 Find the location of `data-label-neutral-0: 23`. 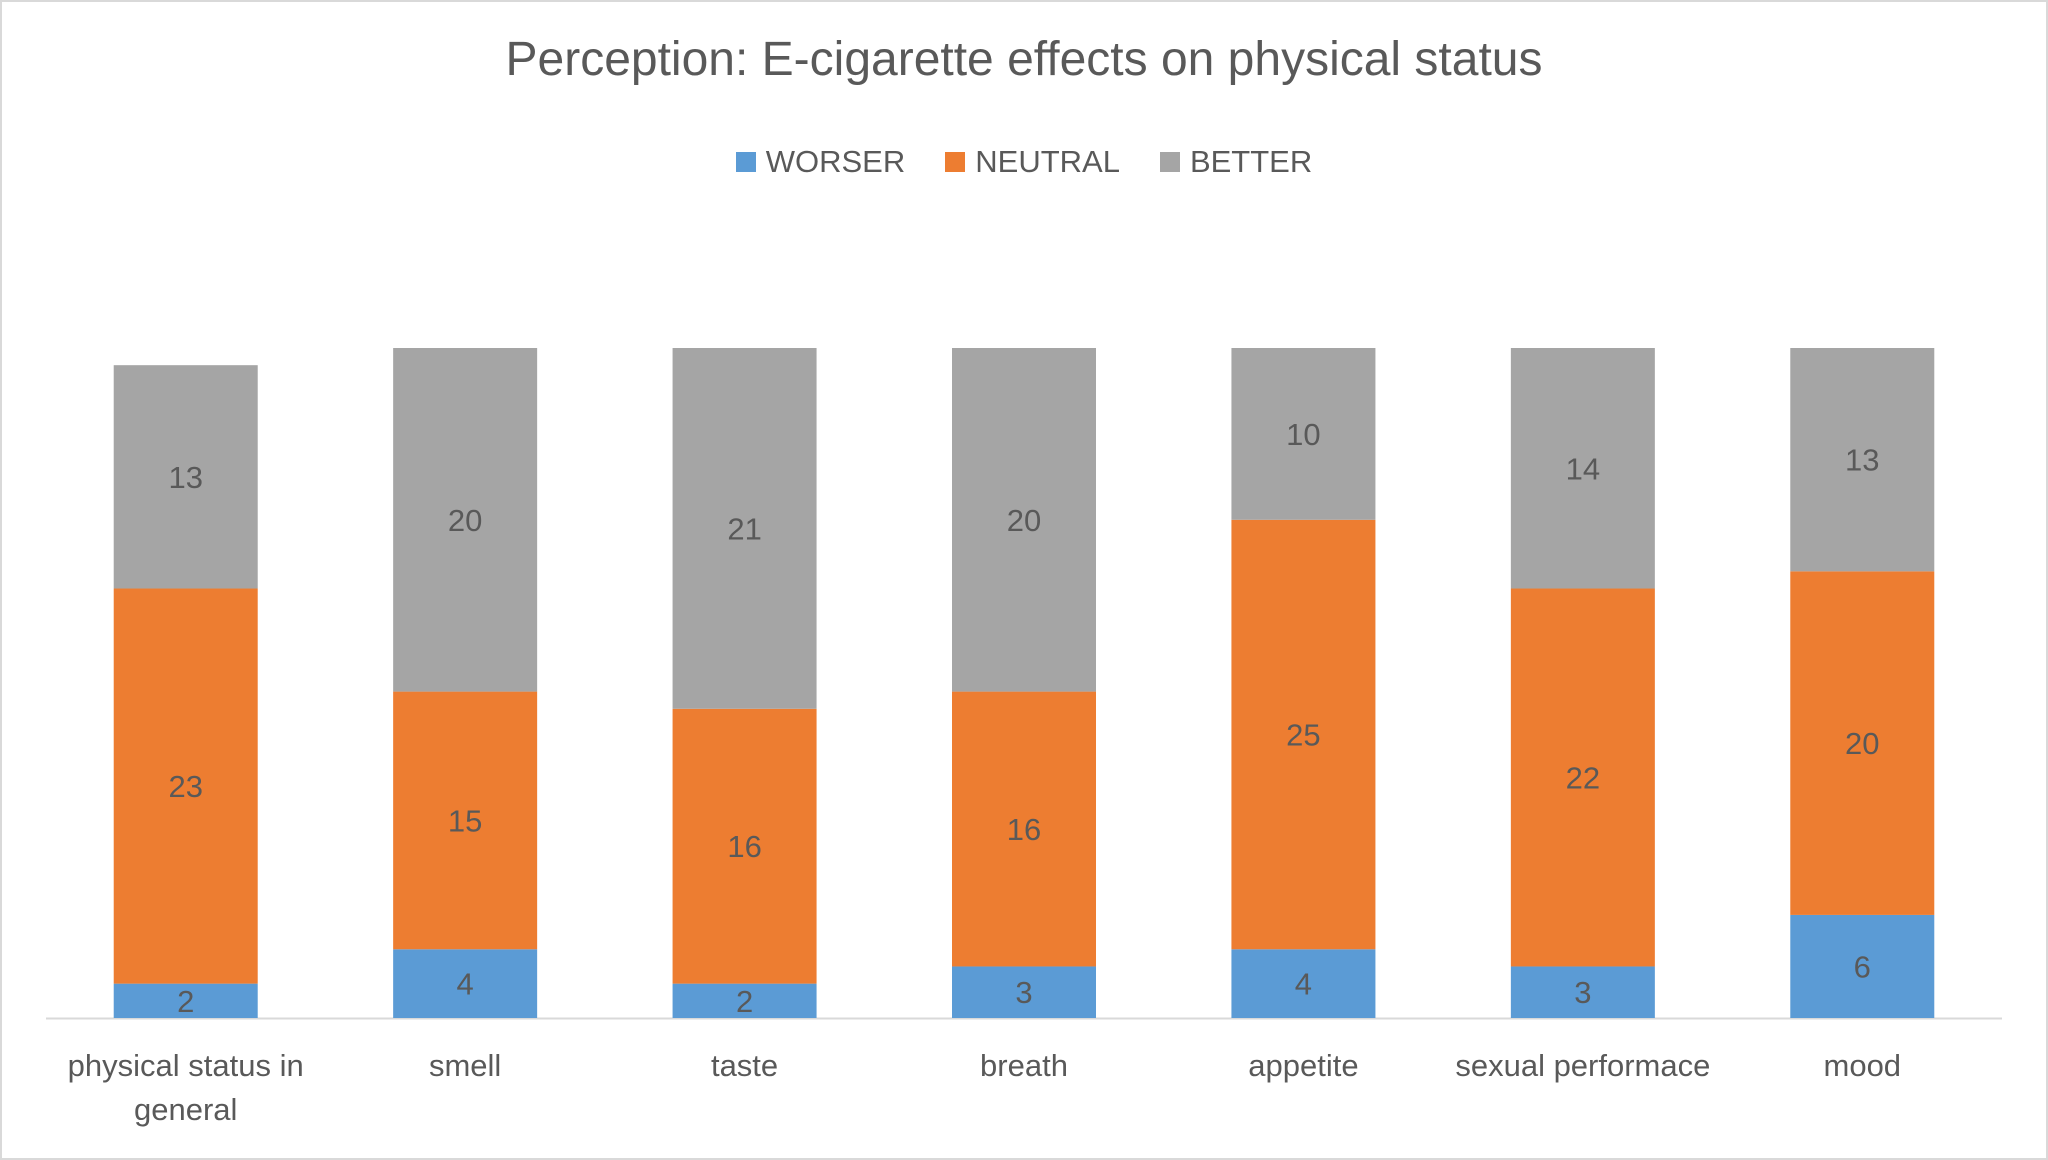

data-label-neutral-0: 23 is located at coordinates (185, 786).